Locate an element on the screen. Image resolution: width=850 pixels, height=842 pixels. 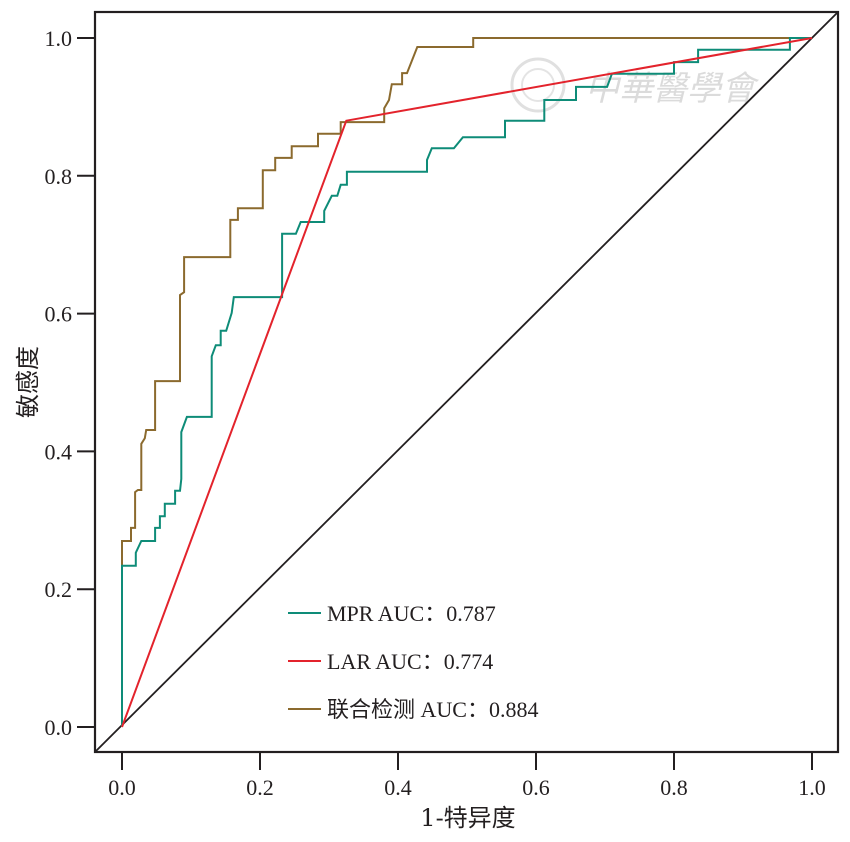
legend-label: 联合检测 AUC：0.884 is located at coordinates (432, 709).